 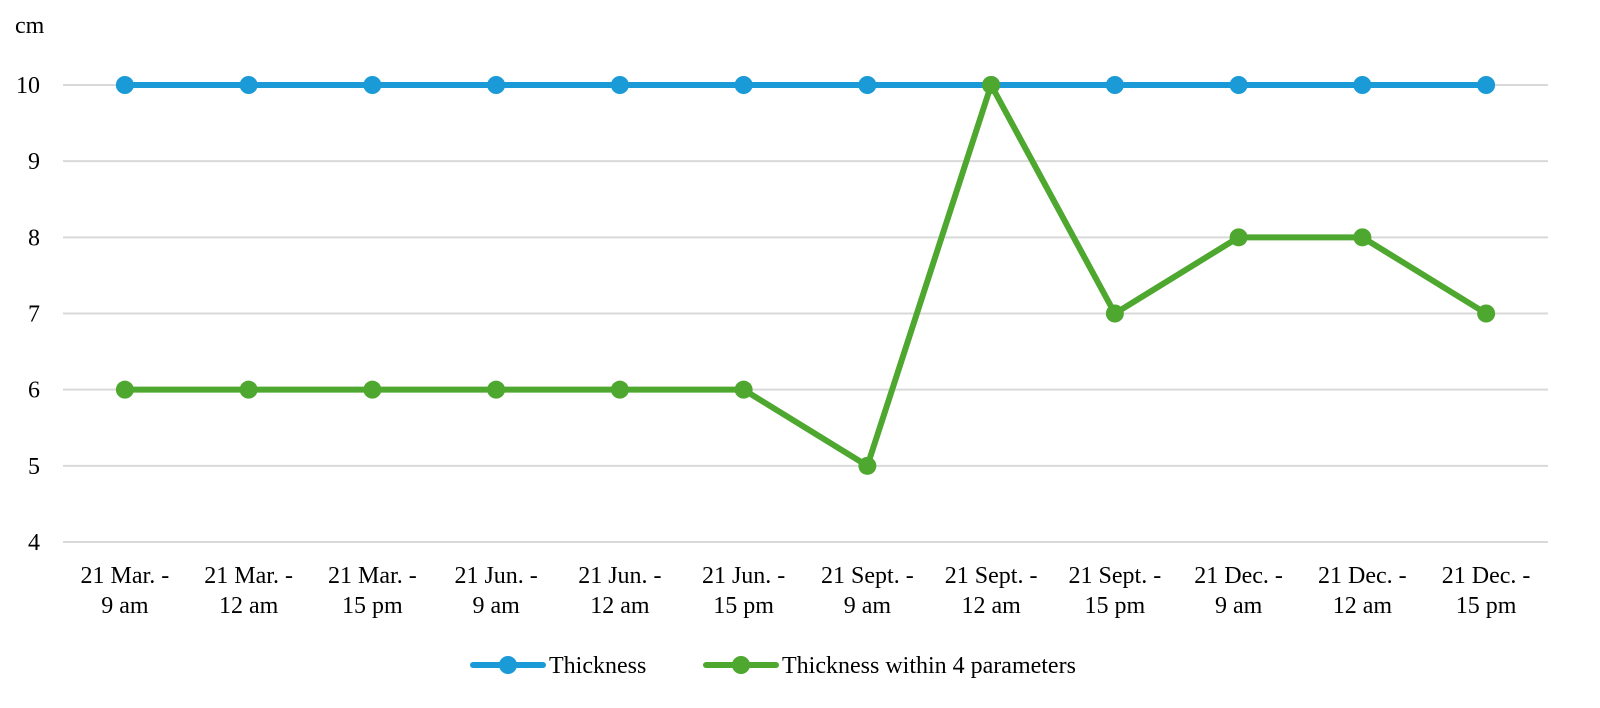 I want to click on y-tick-label: 5, so click(x=34, y=467).